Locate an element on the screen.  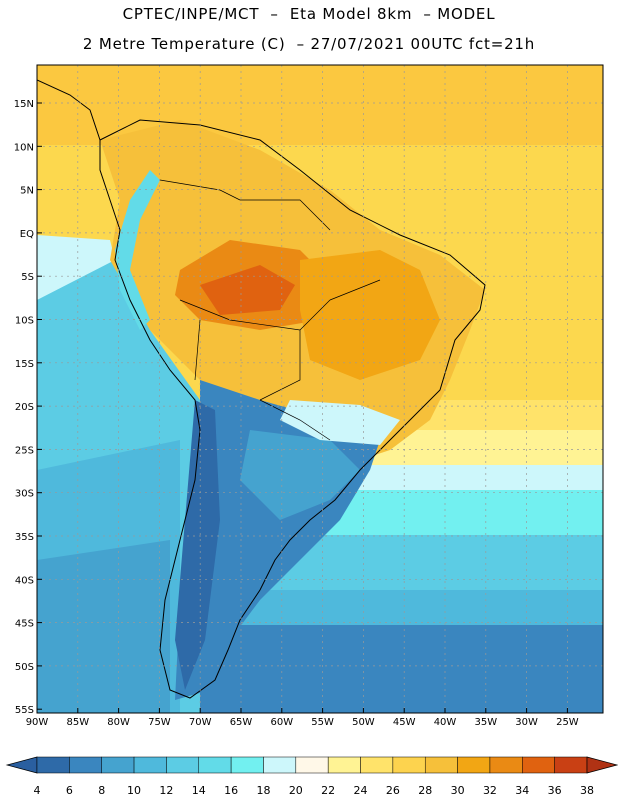
lat-label: 20S is located at coordinates (24, 407).